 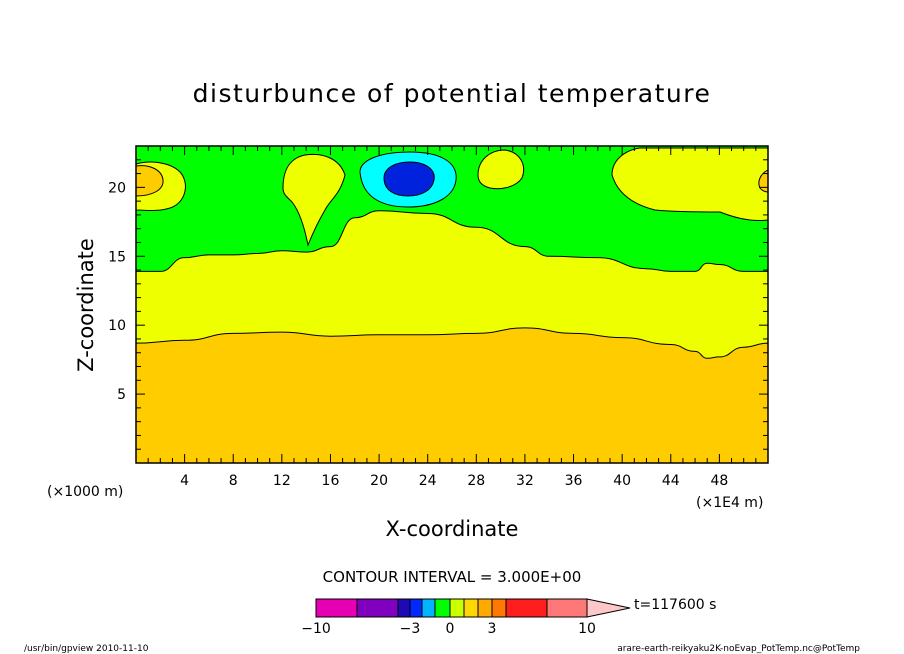 I want to click on y-tick-label: 15, so click(x=117, y=257).